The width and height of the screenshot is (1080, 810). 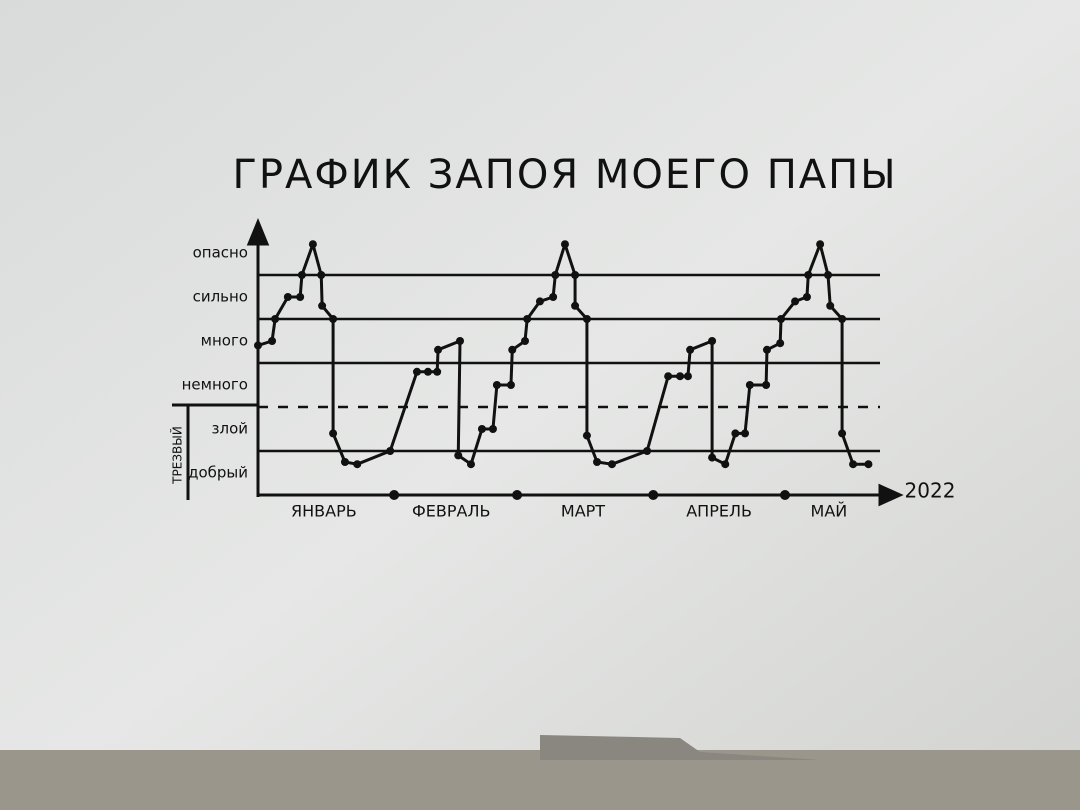 I want to click on chart-title: ГРАФИК ЗАПОЯ МОЕГО ПАПЫ, so click(x=564, y=175).